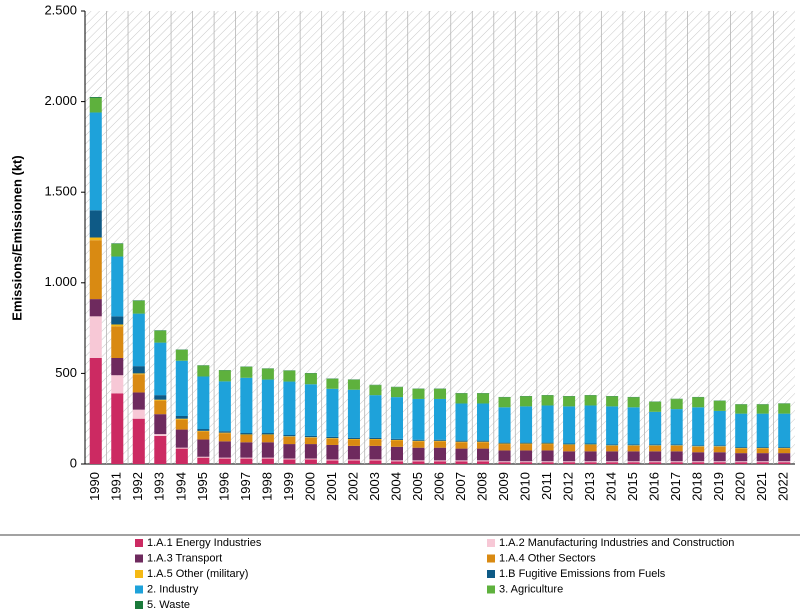 The image size is (800, 614). I want to click on x-tick-label: 1991, so click(116, 486).